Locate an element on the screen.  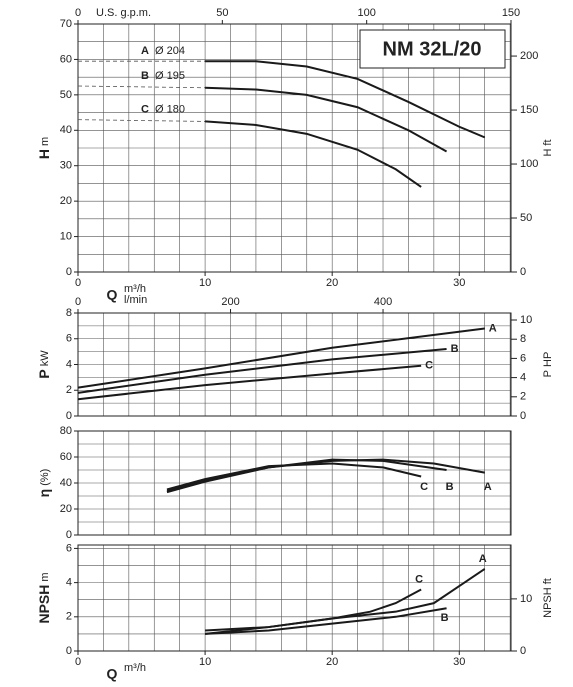
y-tick-label: 80 is located at coordinates (66, 431).